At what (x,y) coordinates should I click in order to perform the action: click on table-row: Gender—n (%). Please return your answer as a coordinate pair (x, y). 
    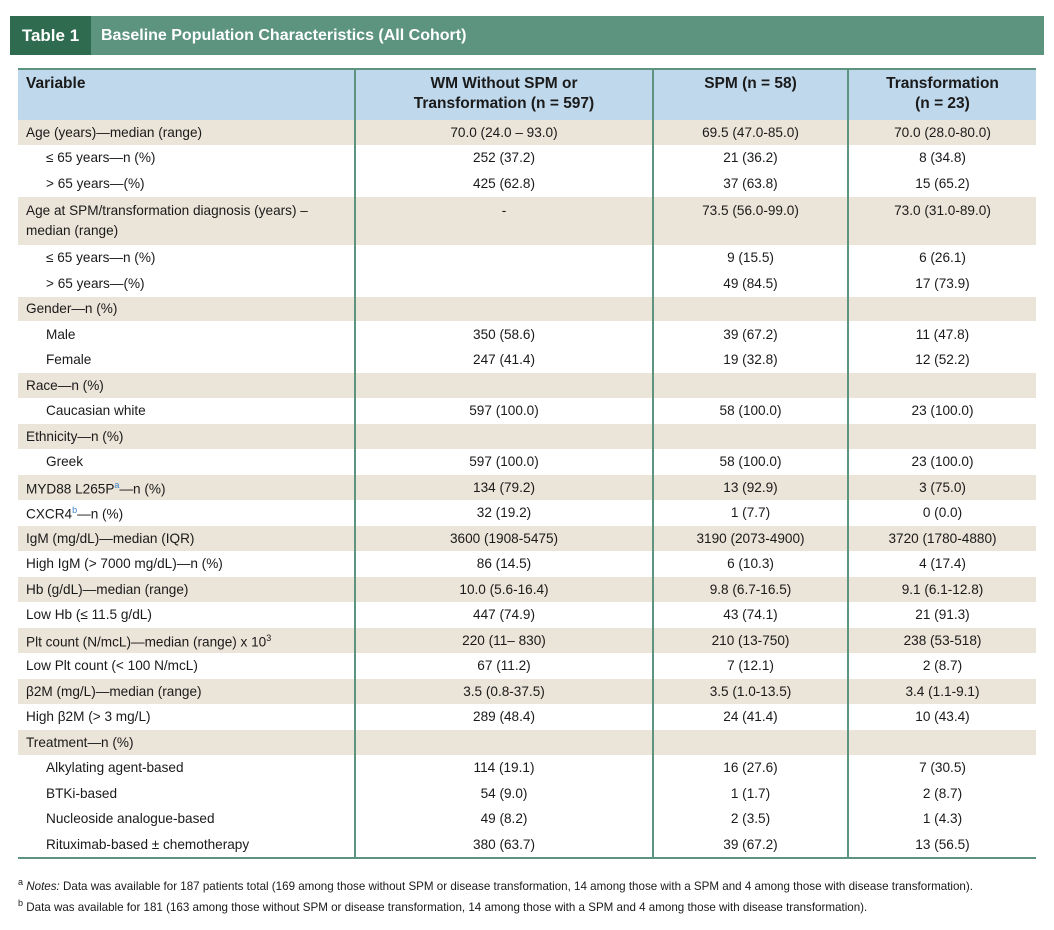
    Looking at the image, I should click on (527, 309).